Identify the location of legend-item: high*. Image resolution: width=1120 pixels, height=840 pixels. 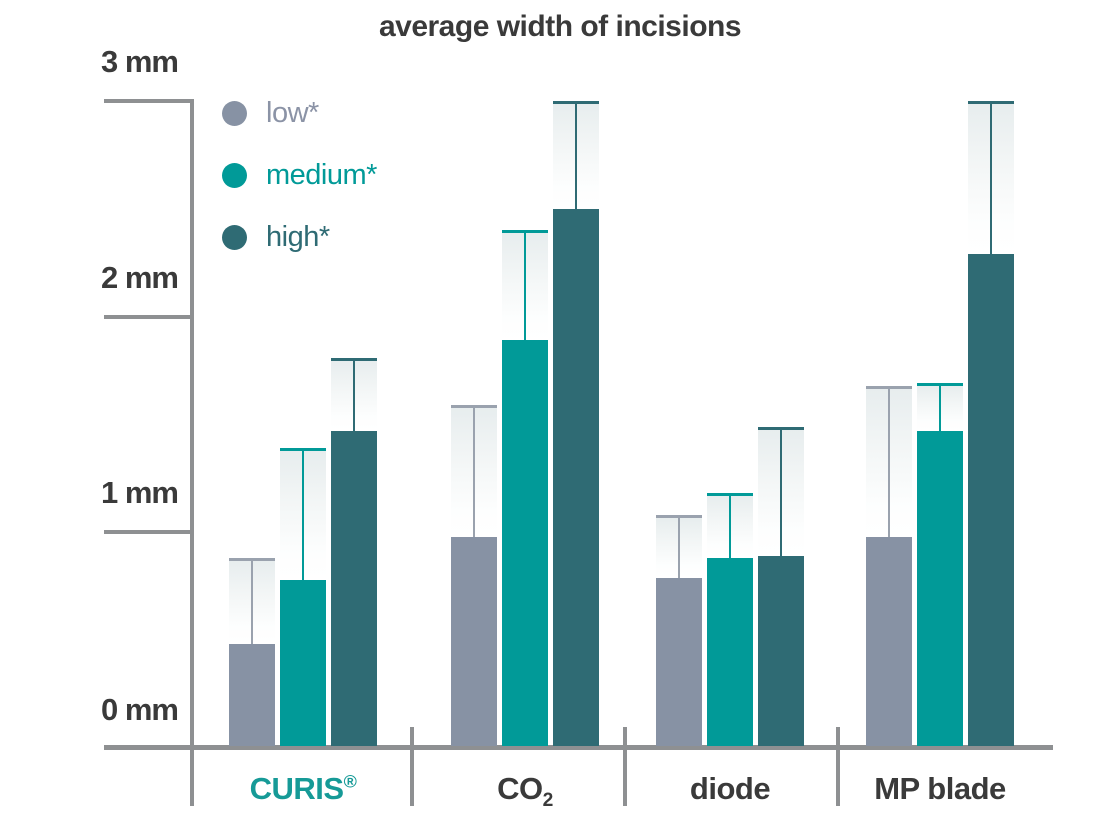
(276, 236).